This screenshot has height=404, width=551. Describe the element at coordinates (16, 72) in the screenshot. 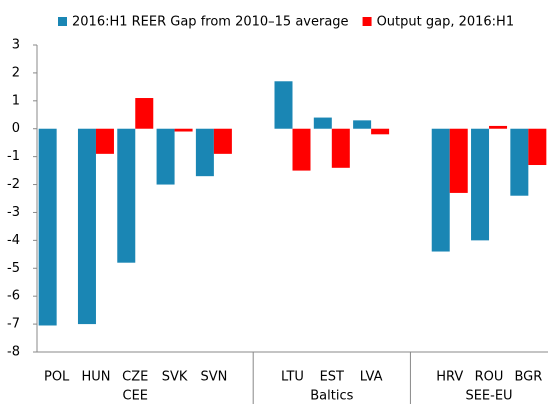

I see `y-tick-label: 2` at that location.